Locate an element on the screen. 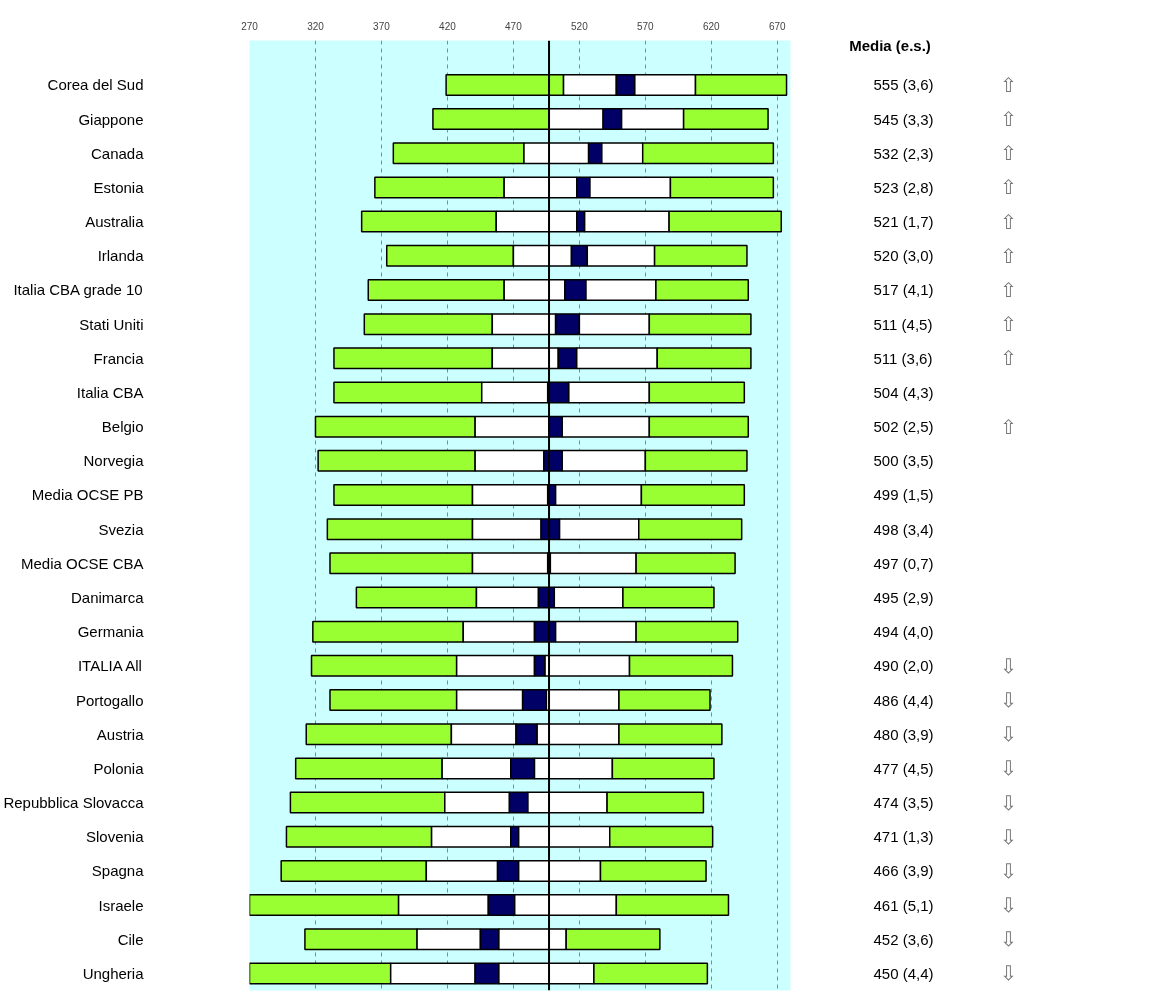 This screenshot has height=1002, width=1162. y-tick-label: Portogallo is located at coordinates (109, 700).